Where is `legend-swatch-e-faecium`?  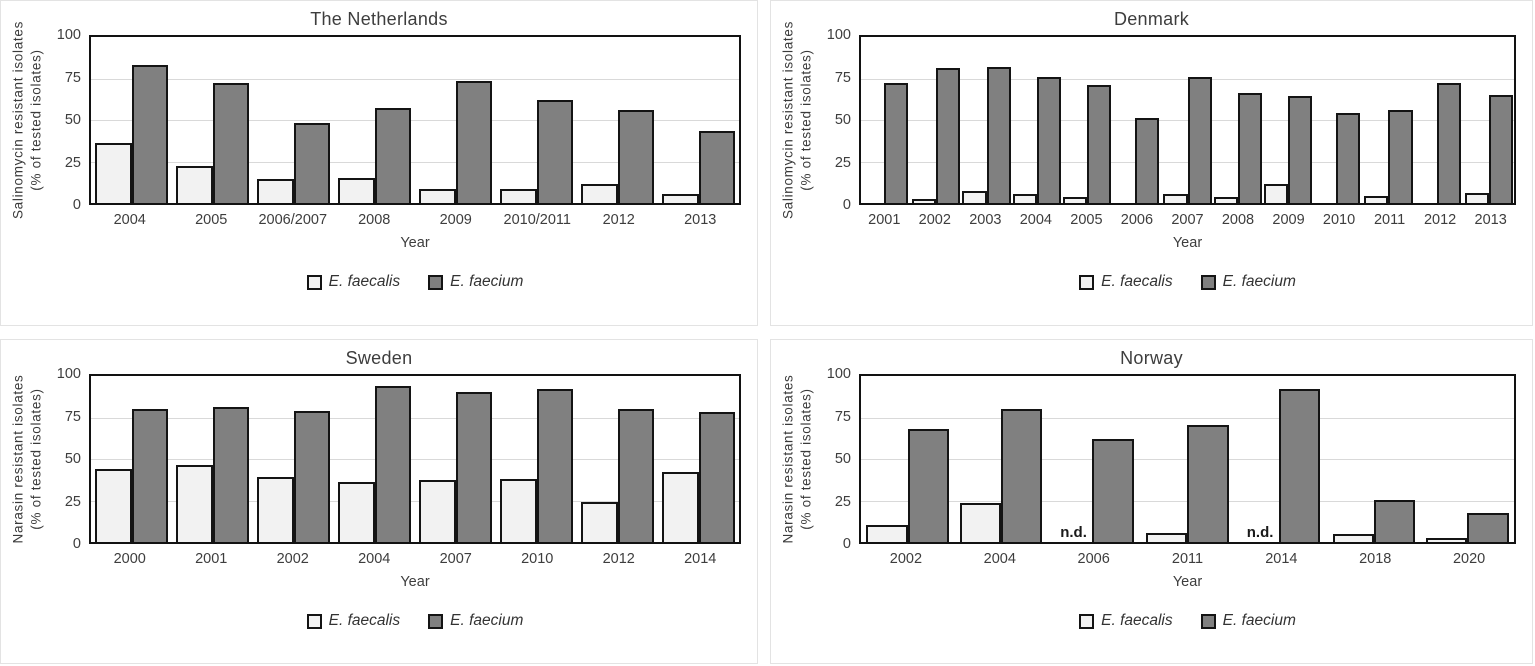 legend-swatch-e-faecium is located at coordinates (436, 621).